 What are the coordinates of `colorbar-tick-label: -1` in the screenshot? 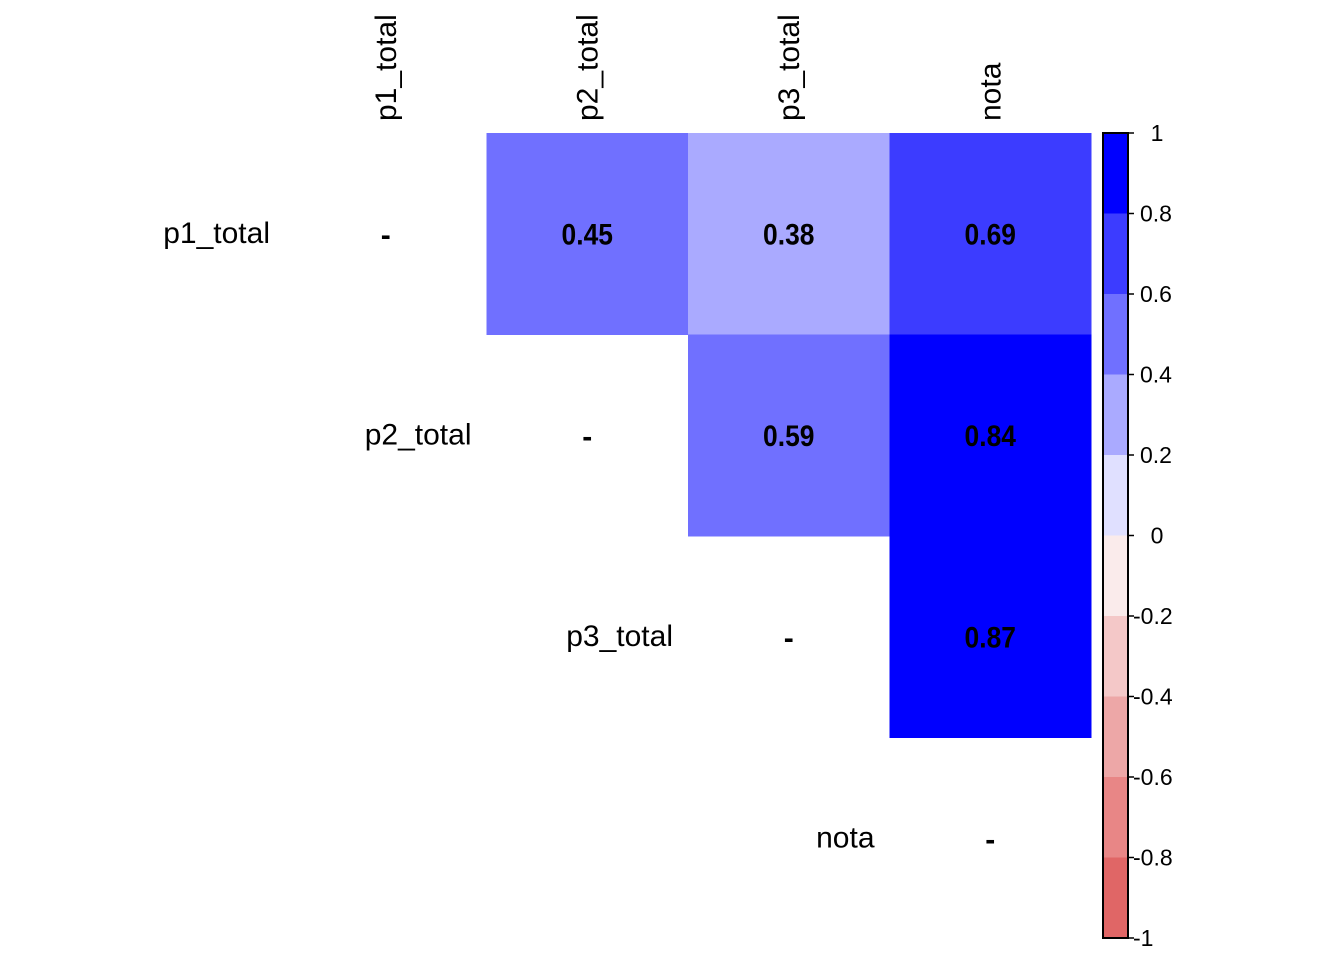 It's located at (1143, 938).